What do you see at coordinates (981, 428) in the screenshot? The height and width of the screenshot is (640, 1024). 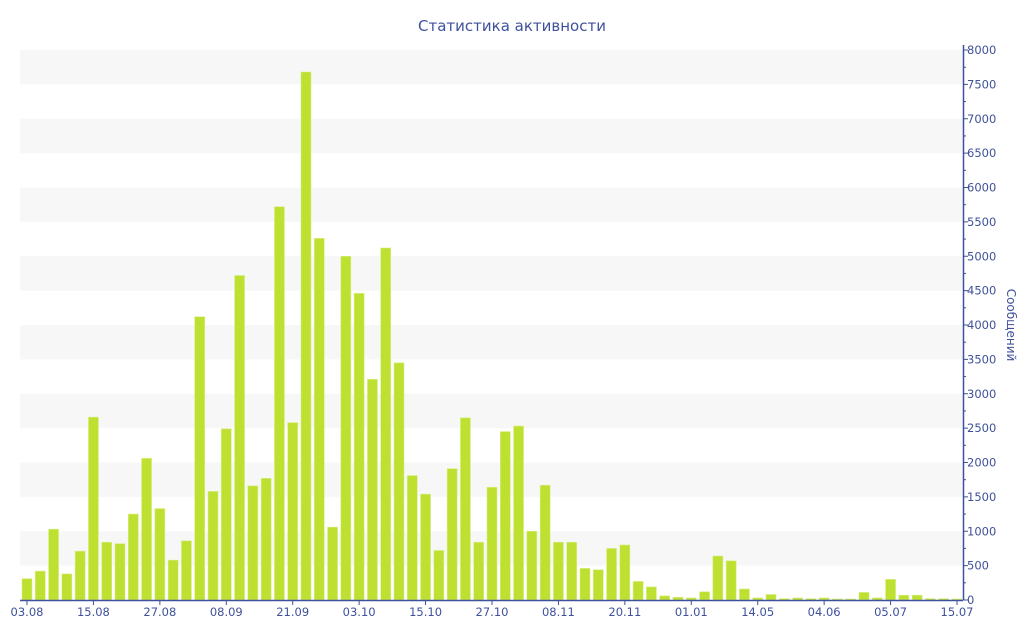 I see `y-tick-label: 2500` at bounding box center [981, 428].